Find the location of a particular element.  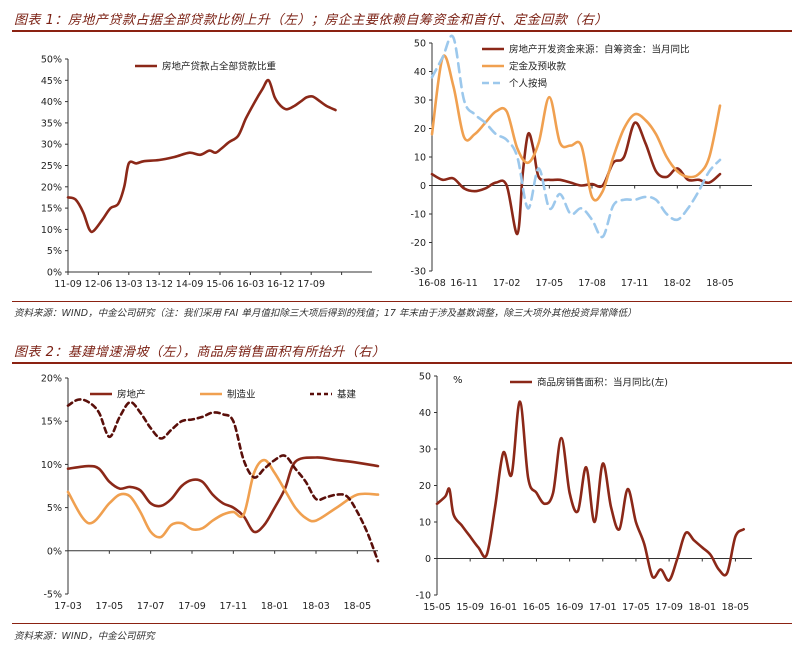

x-tick-label: 15-09 is located at coordinates (470, 607).